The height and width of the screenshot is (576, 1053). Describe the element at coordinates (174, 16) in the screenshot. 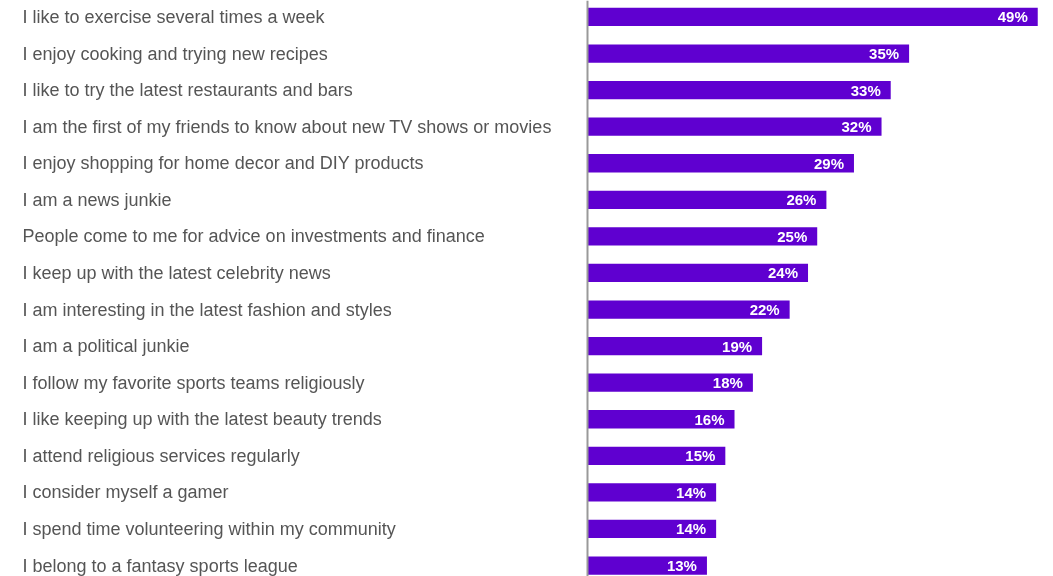

I see `y-tick-label: I like to exercise several times a week` at that location.